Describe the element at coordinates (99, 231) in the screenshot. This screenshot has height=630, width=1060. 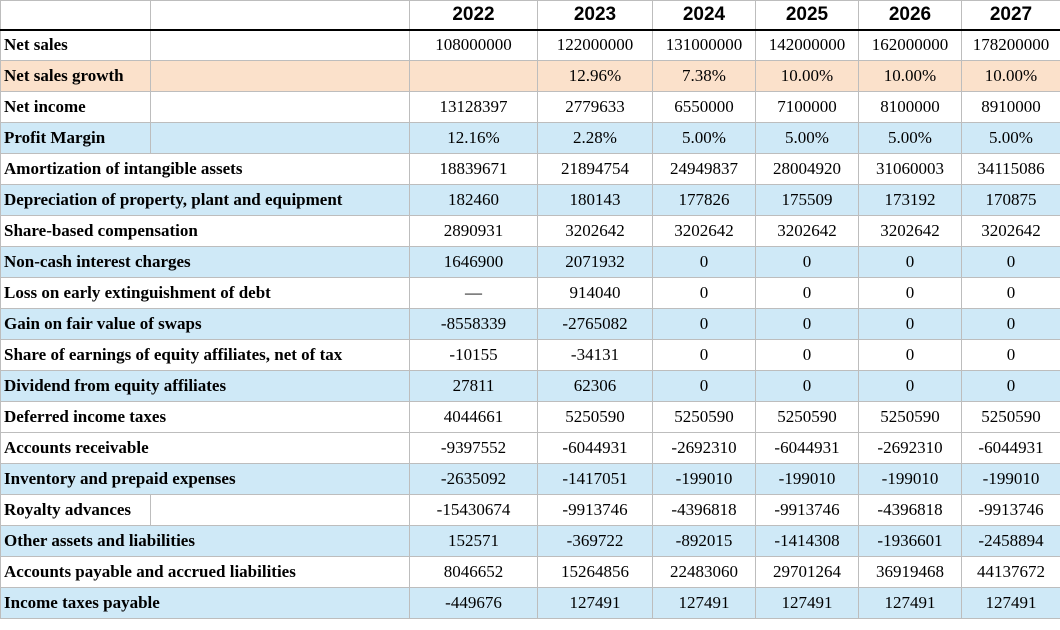
I see `row-label-cell: Share-based compensation` at that location.